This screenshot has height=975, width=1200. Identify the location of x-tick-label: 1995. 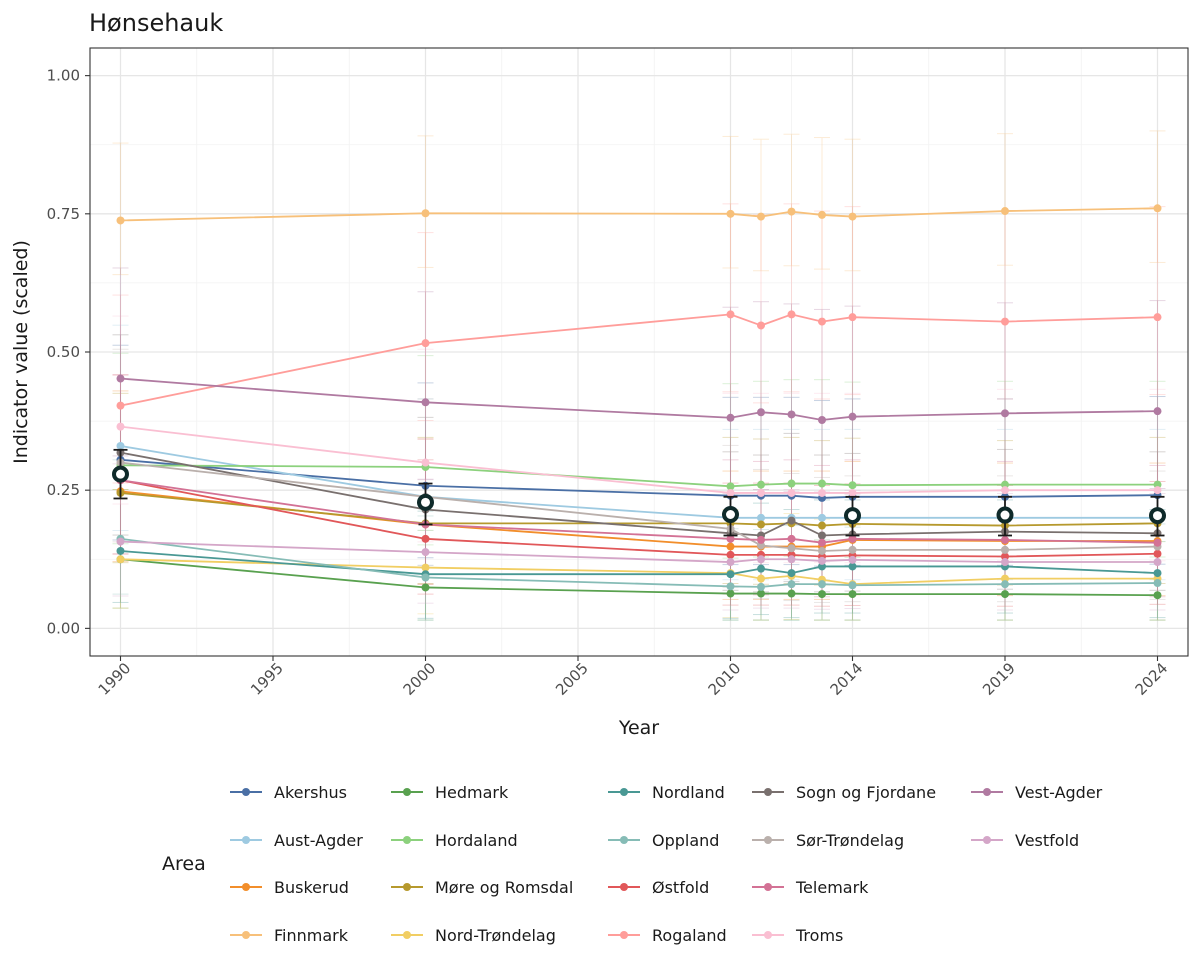
(267, 679).